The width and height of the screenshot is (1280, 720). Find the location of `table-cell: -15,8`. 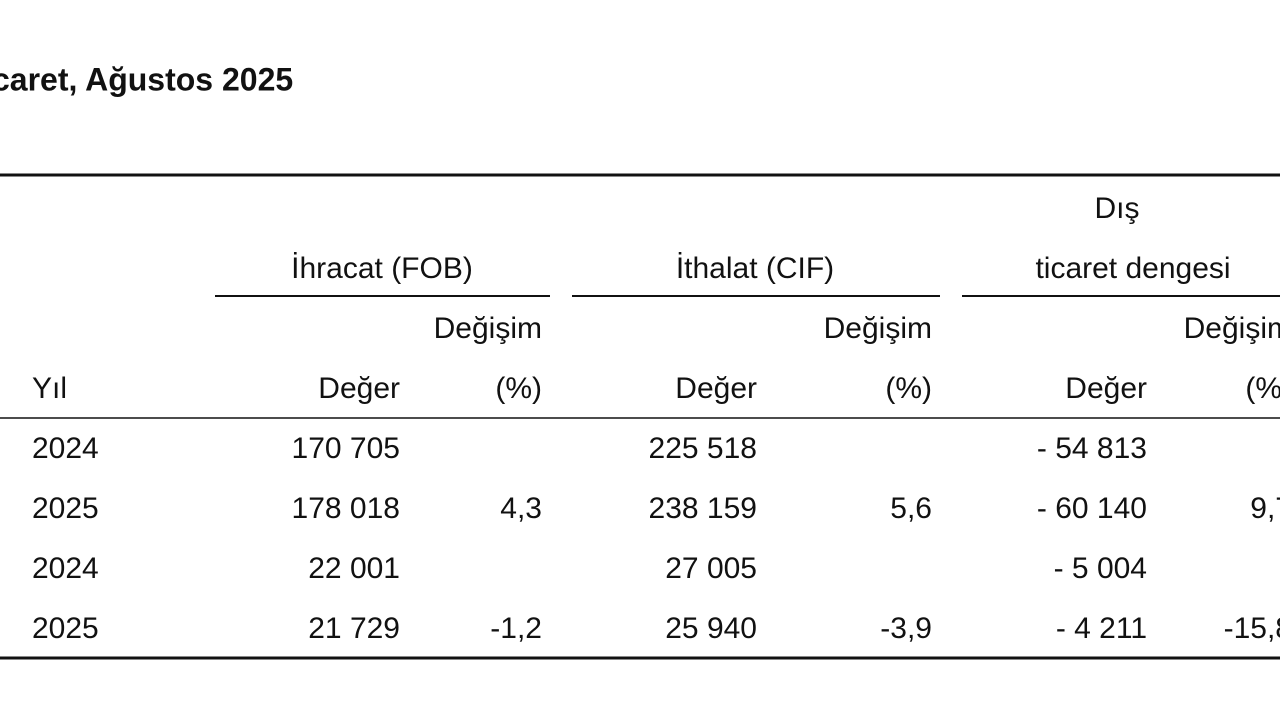

table-cell: -15,8 is located at coordinates (1252, 628).